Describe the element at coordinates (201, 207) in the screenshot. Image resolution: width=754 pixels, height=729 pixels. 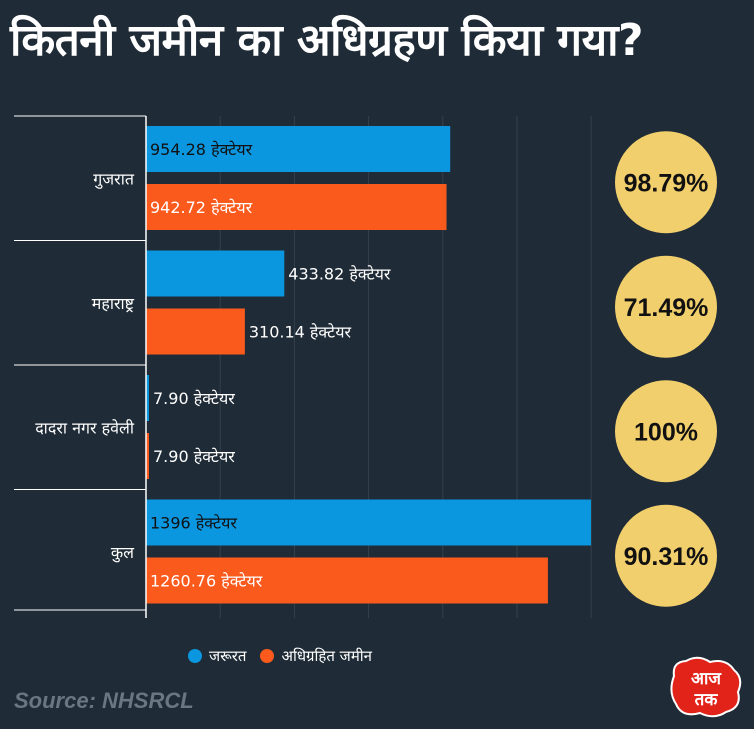
I see `data-label: 942.72 हेक्टेयर` at that location.